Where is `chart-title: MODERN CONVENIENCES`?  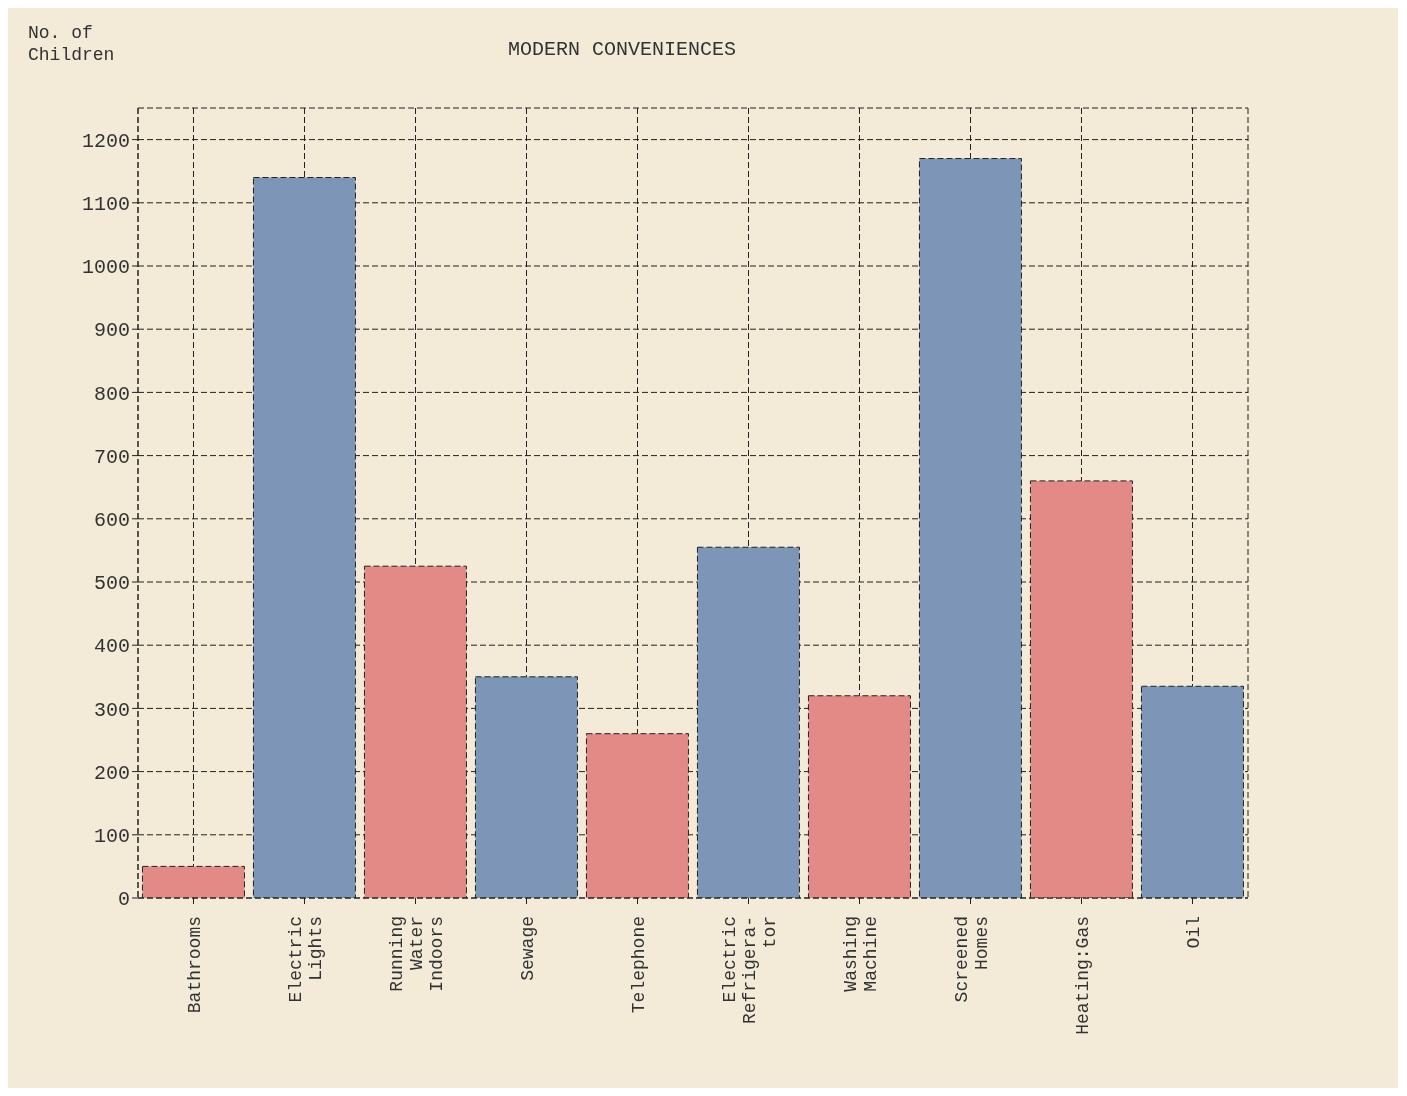 chart-title: MODERN CONVENIENCES is located at coordinates (622, 49).